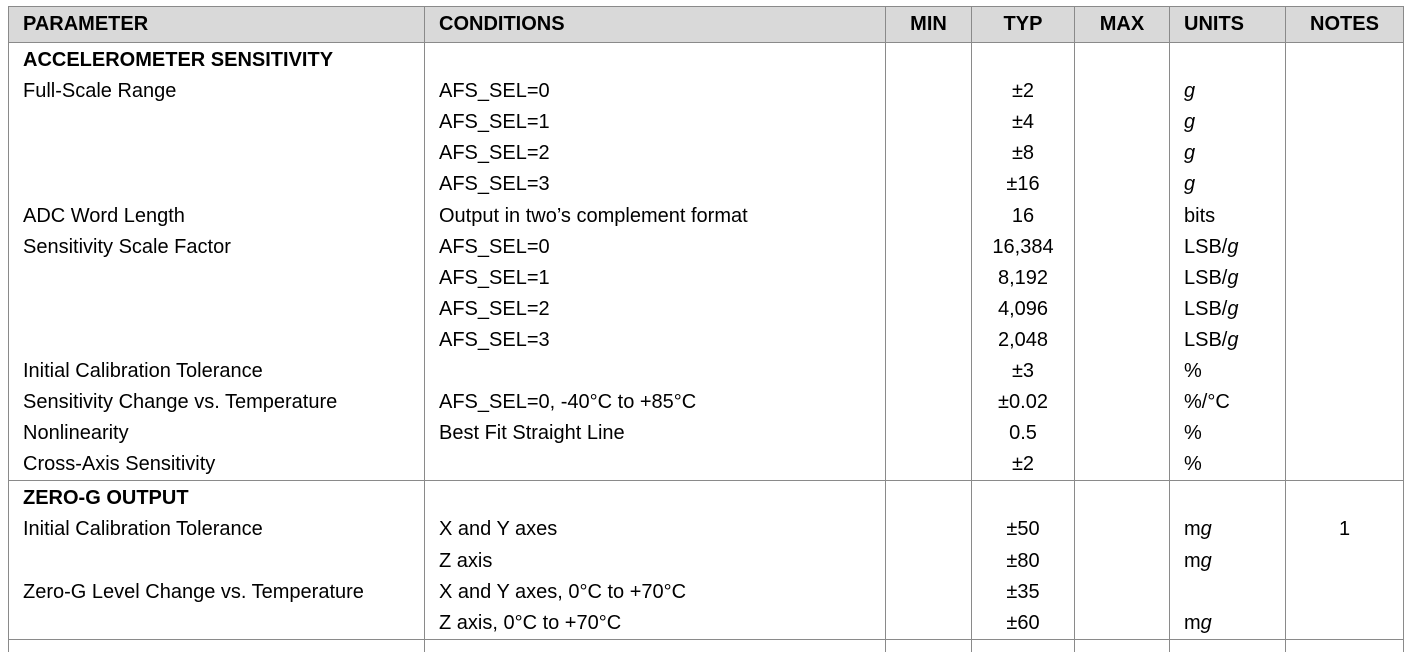 The width and height of the screenshot is (1411, 652). What do you see at coordinates (706, 434) in the screenshot?
I see `table-row: Nonlinearity Best Fit Straight Line 0.5%` at bounding box center [706, 434].